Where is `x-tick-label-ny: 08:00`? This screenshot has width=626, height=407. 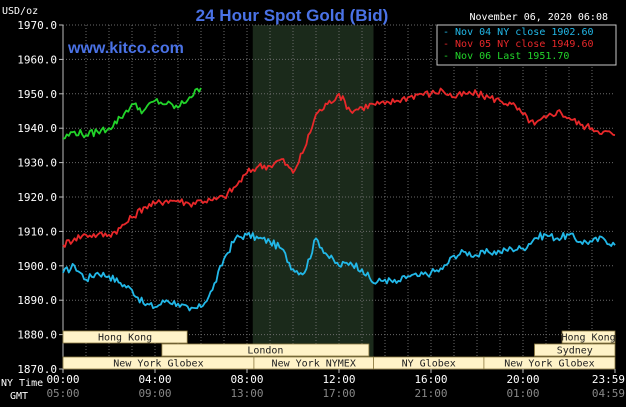 x-tick-label-ny: 08:00 is located at coordinates (246, 379).